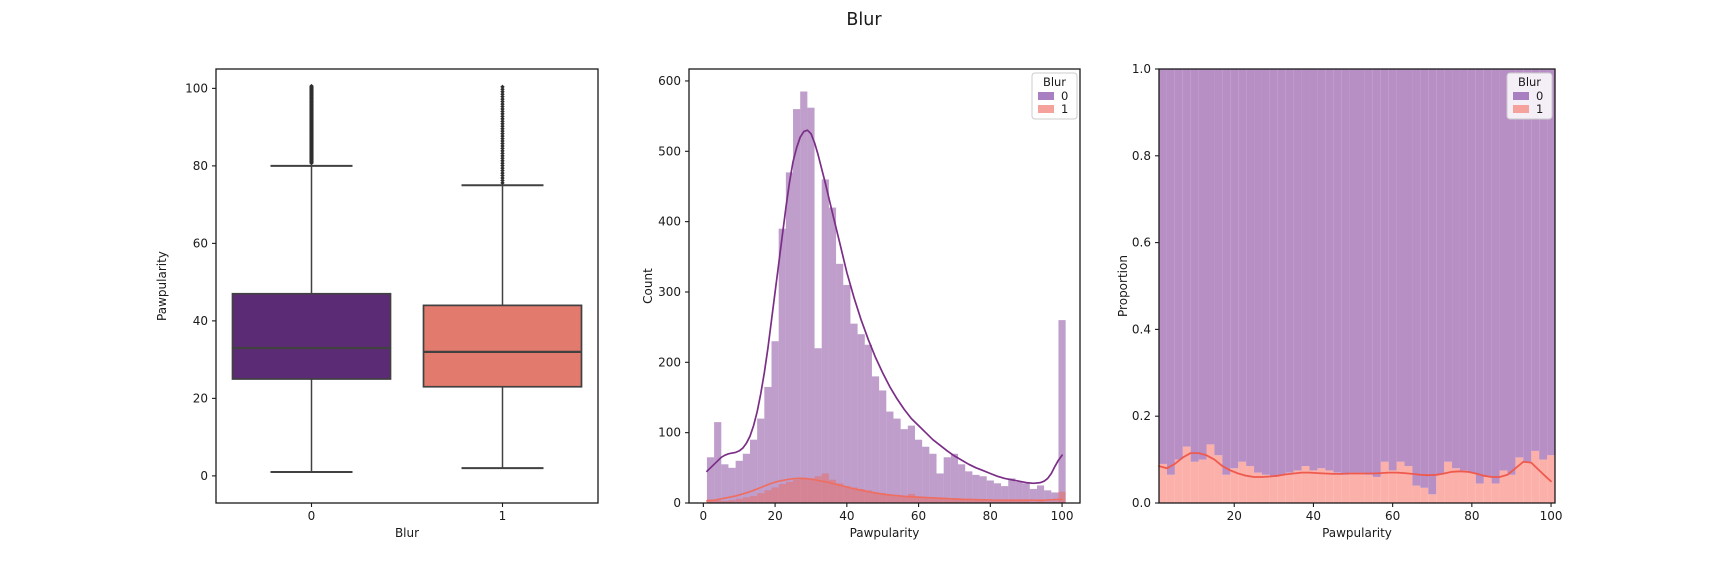 The width and height of the screenshot is (1728, 576). What do you see at coordinates (1064, 109) in the screenshot?
I see `legend-entry-label: 1` at bounding box center [1064, 109].